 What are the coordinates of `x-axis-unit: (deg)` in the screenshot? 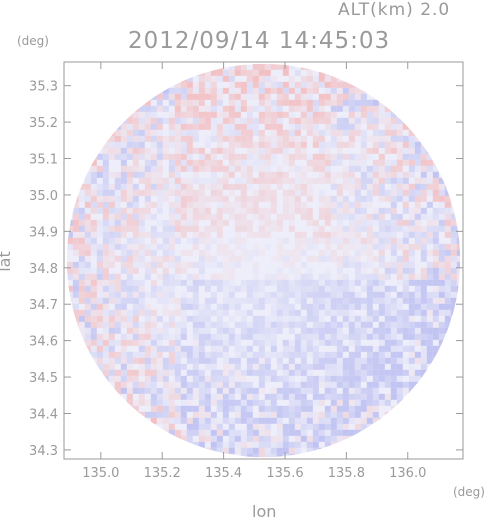 It's located at (469, 492).